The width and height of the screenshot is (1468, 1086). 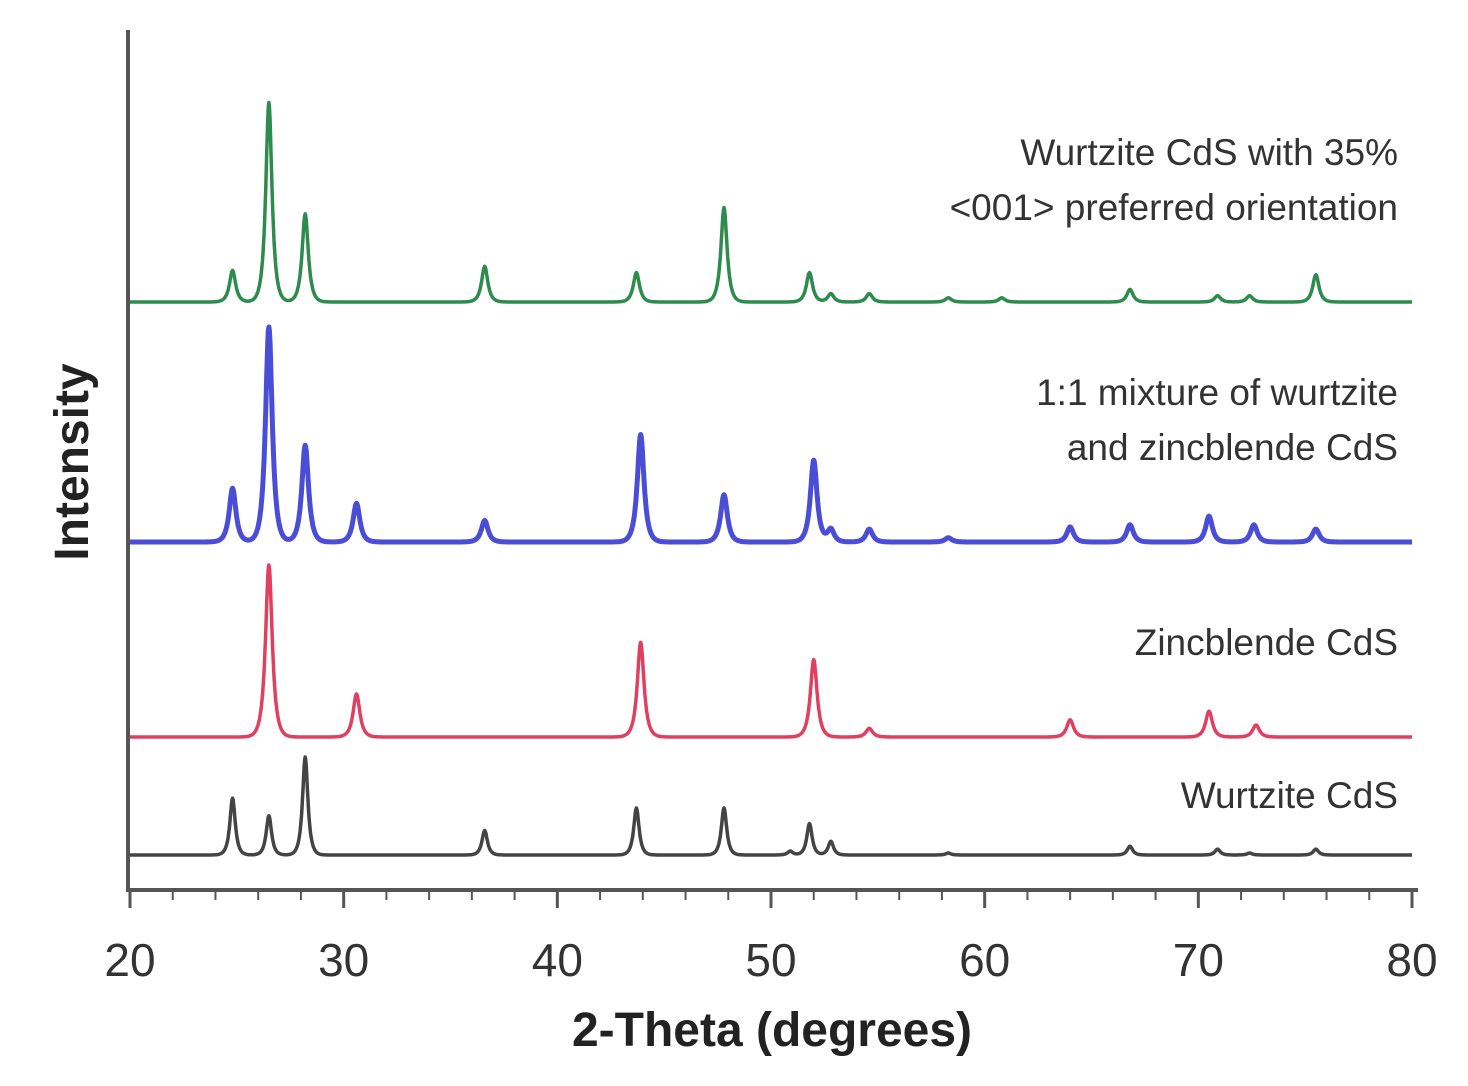 I want to click on x-tick-label: 80, so click(x=1411, y=960).